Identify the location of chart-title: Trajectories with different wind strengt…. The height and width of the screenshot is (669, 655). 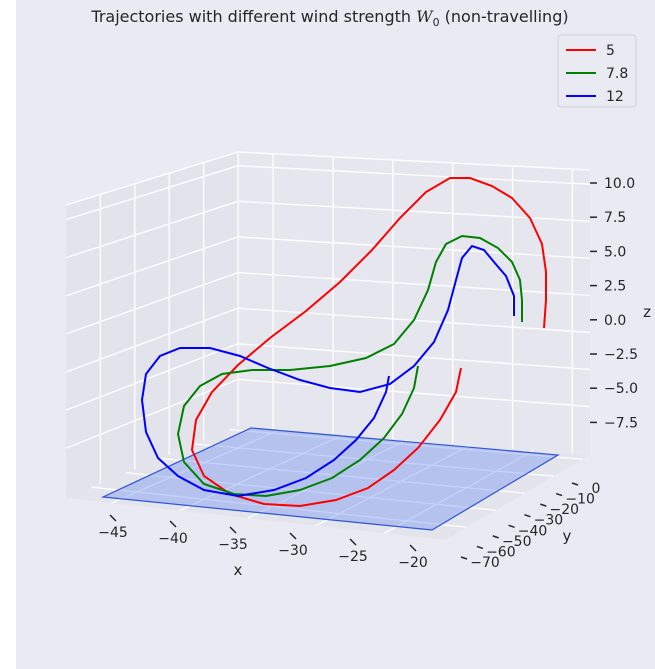
(329, 18).